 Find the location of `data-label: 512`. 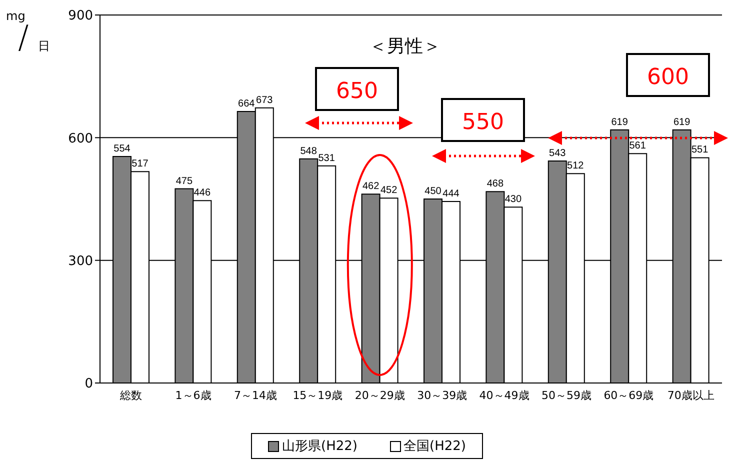

data-label: 512 is located at coordinates (575, 166).